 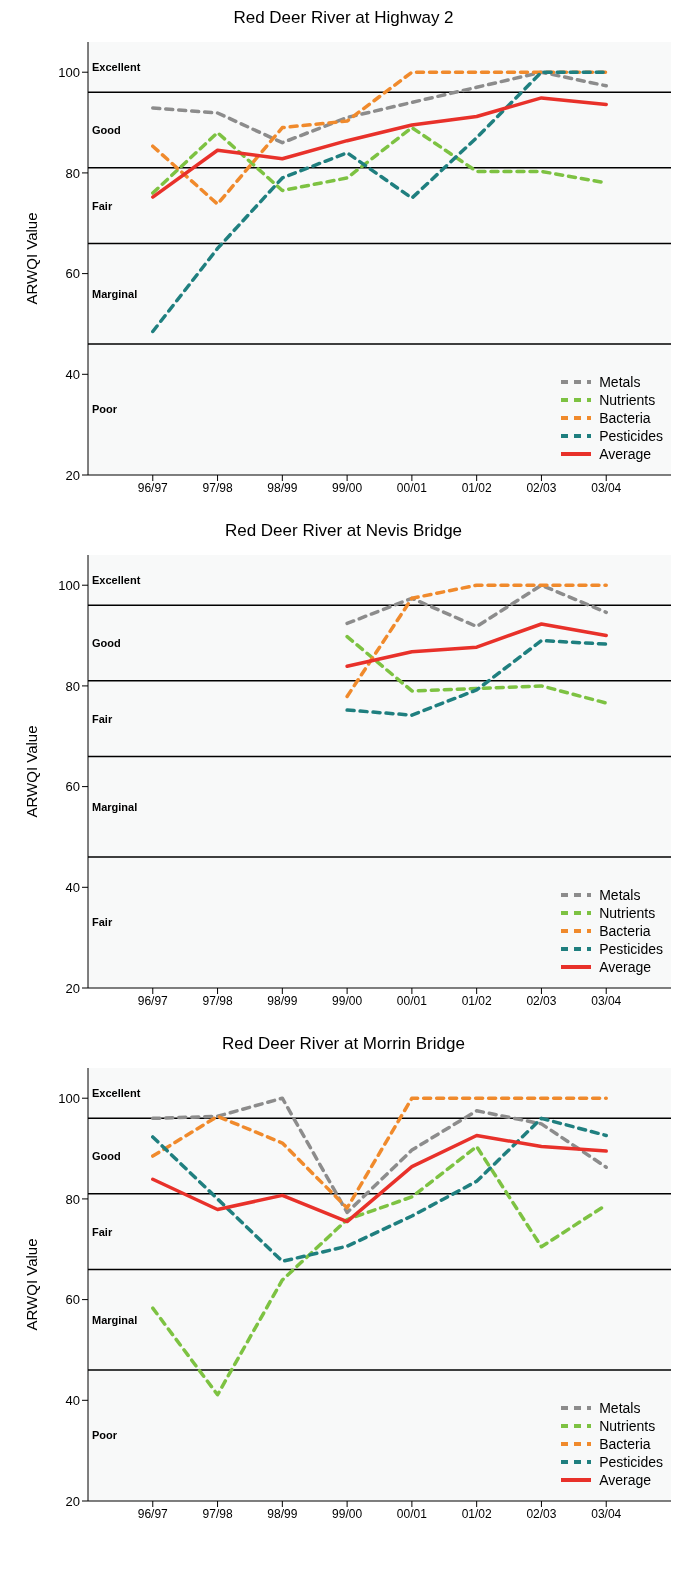 I want to click on chart-title: Red Deer River at Highway 2, so click(x=343, y=18).